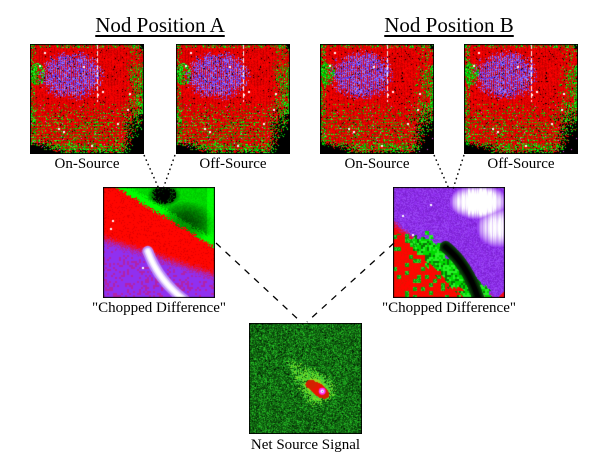  I want to click on net-source-signal-image, so click(305, 378).